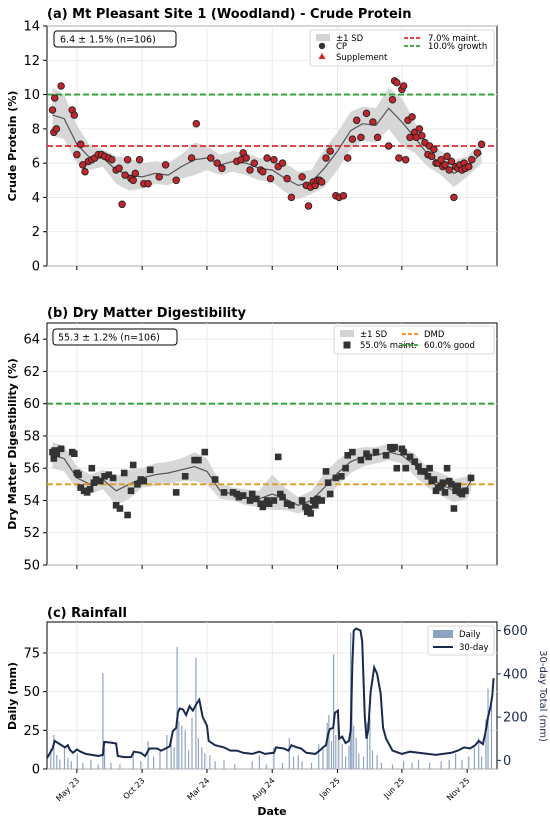  Describe the element at coordinates (329, 788) in the screenshot. I see `x-tick-label: Jan 25` at that location.